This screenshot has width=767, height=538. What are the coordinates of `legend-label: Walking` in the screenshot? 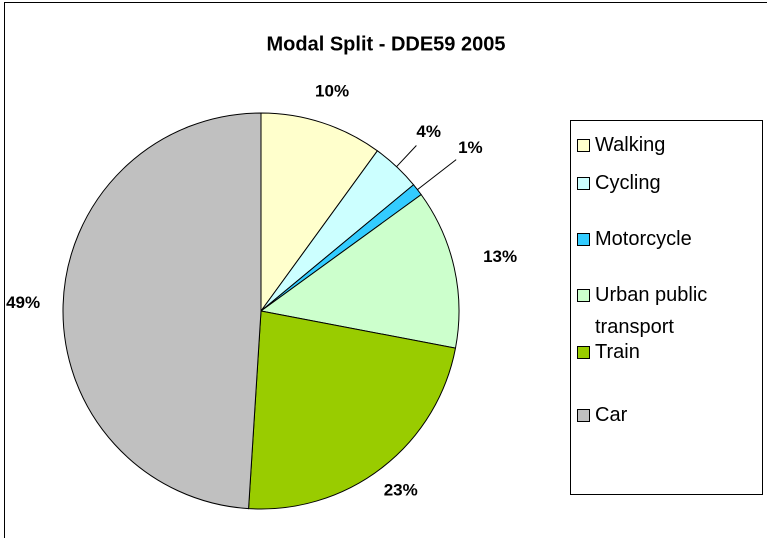 It's located at (630, 145).